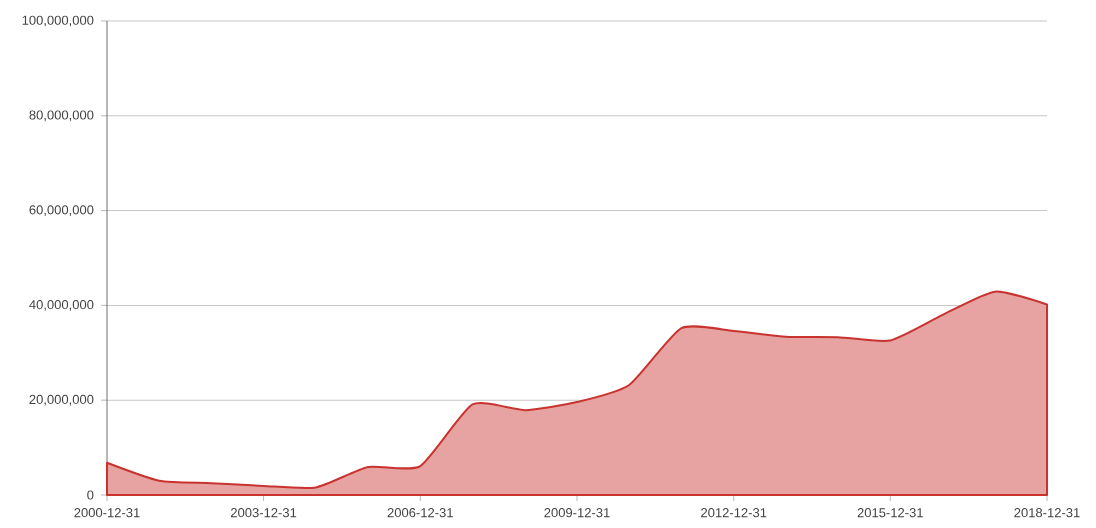 This screenshot has height=528, width=1096. Describe the element at coordinates (90, 495) in the screenshot. I see `y-tick-label: 0` at that location.